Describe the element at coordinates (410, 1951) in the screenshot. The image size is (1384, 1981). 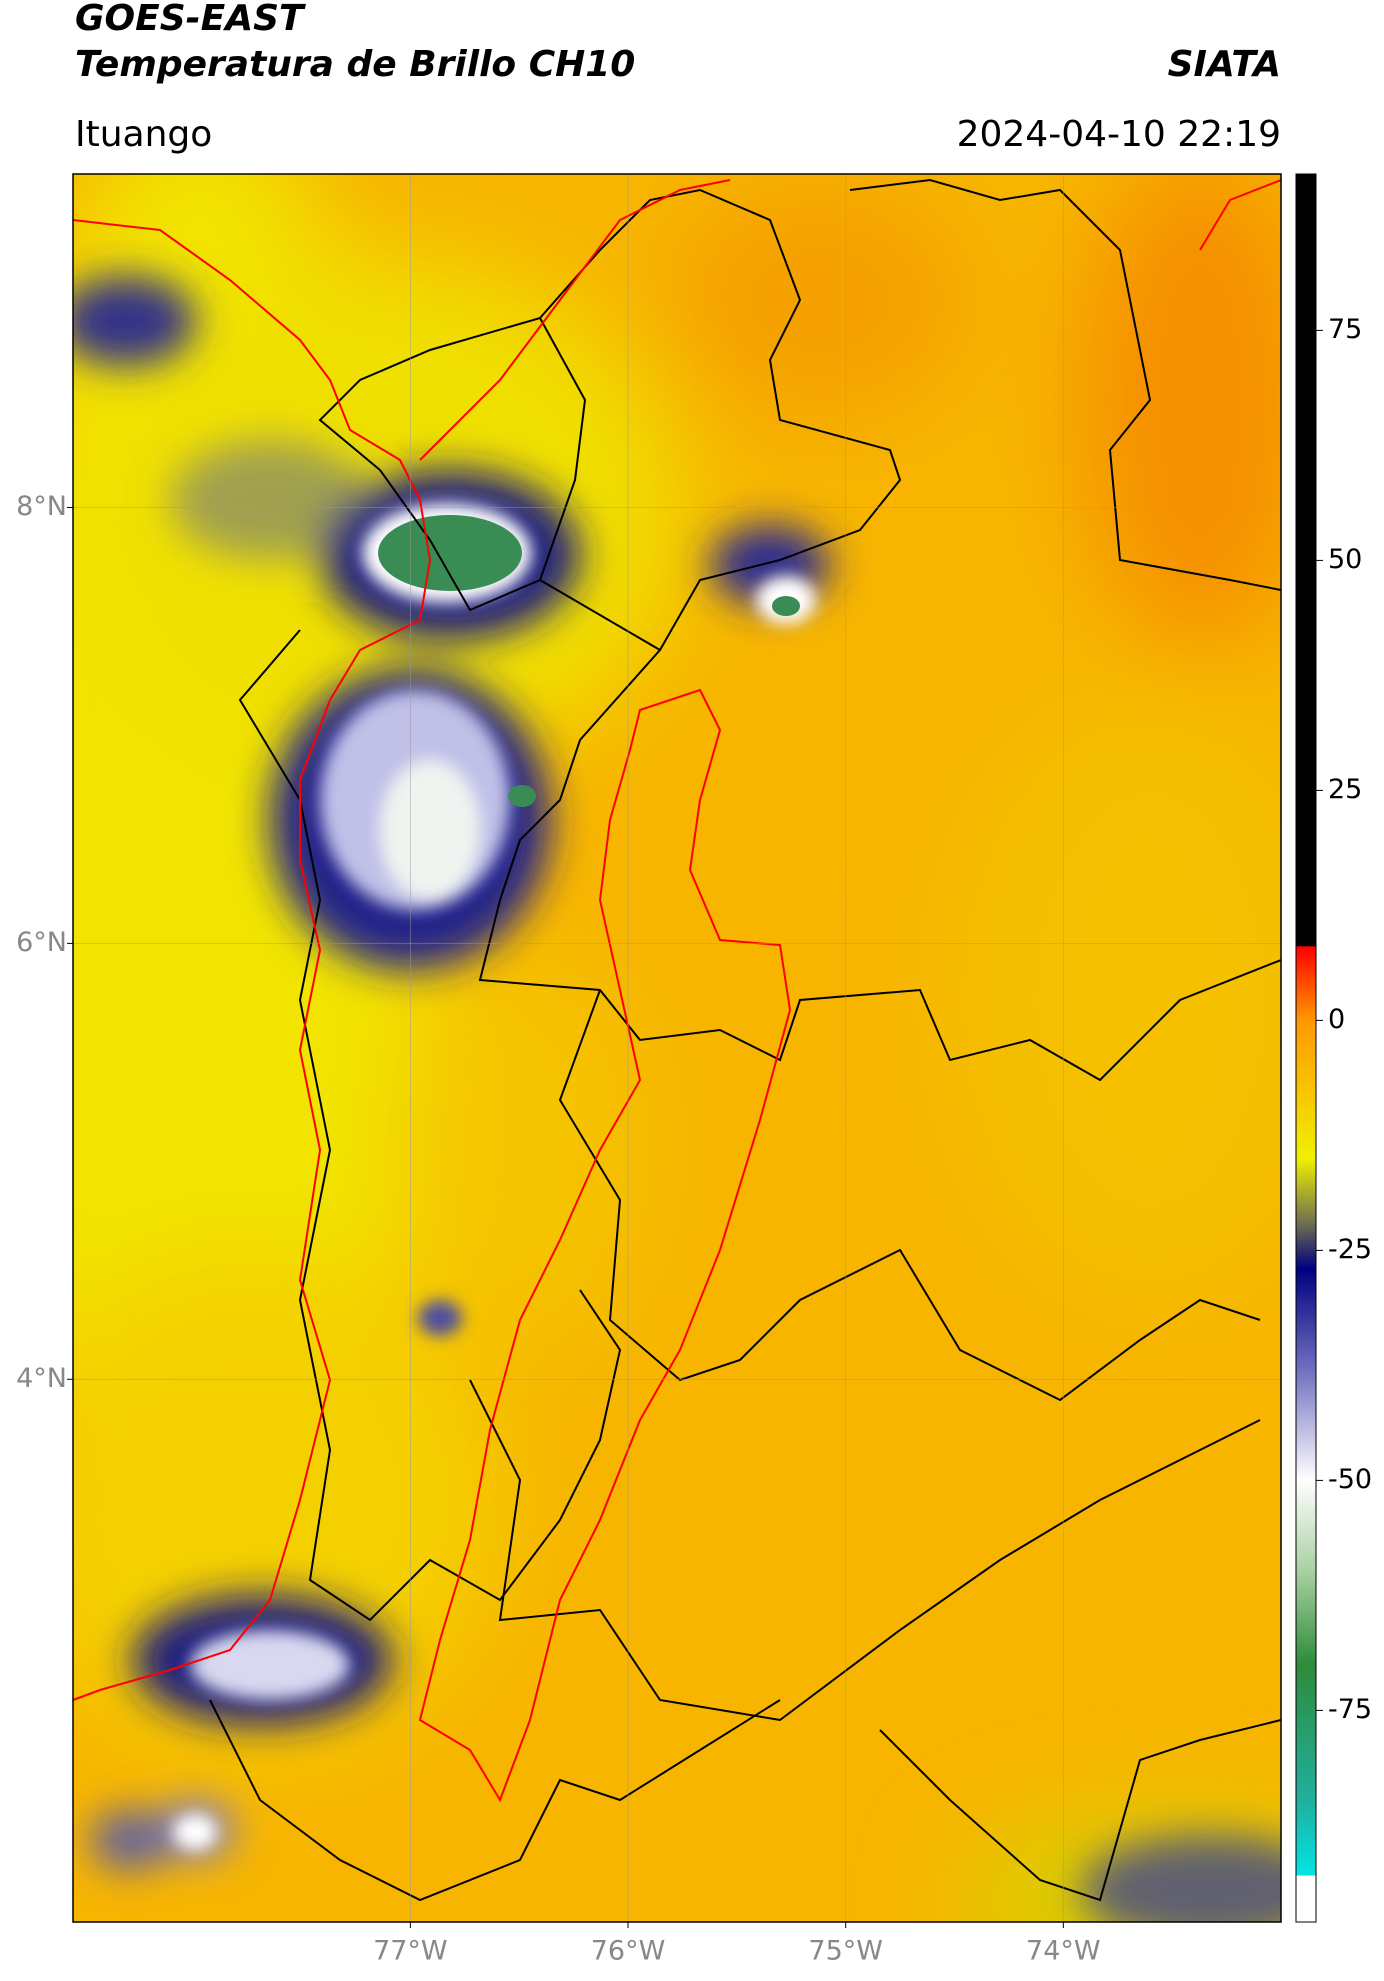
I see `x-tick-label: 77°W` at that location.